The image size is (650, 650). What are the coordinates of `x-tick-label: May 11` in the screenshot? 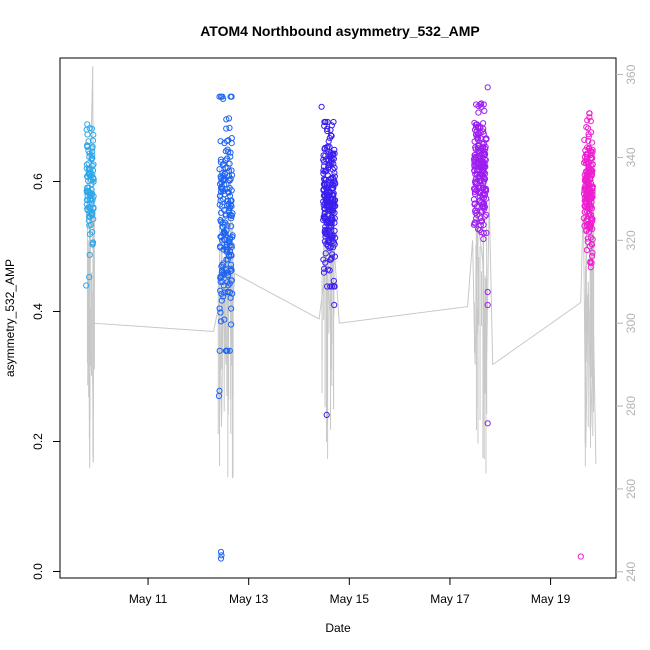 It's located at (148, 599).